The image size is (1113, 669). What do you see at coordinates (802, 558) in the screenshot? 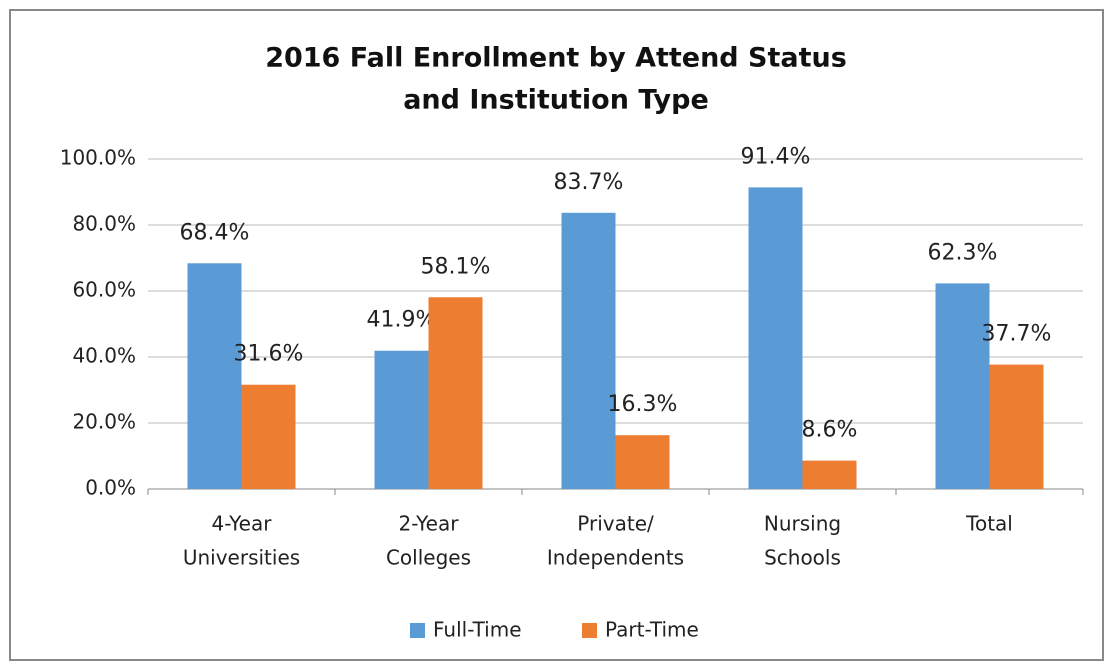
I see `x-tick-label: Schools` at bounding box center [802, 558].